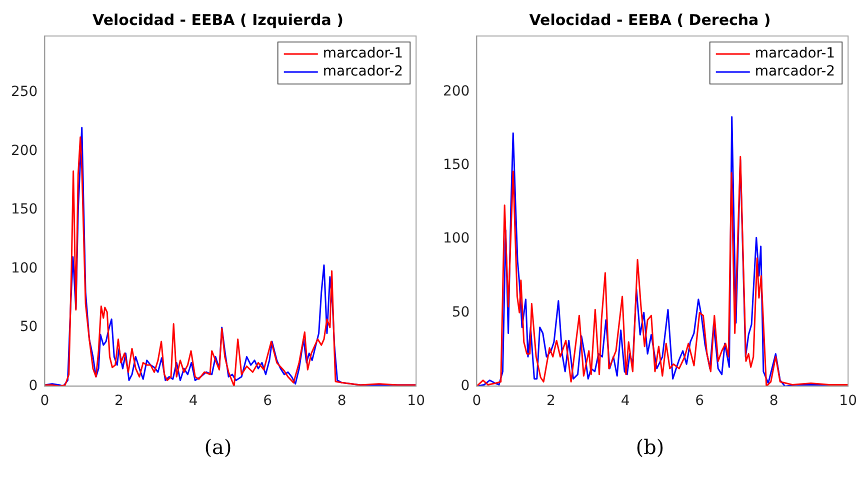 Image resolution: width=857 pixels, height=478 pixels. I want to click on y-tick-label: 250, so click(24, 92).